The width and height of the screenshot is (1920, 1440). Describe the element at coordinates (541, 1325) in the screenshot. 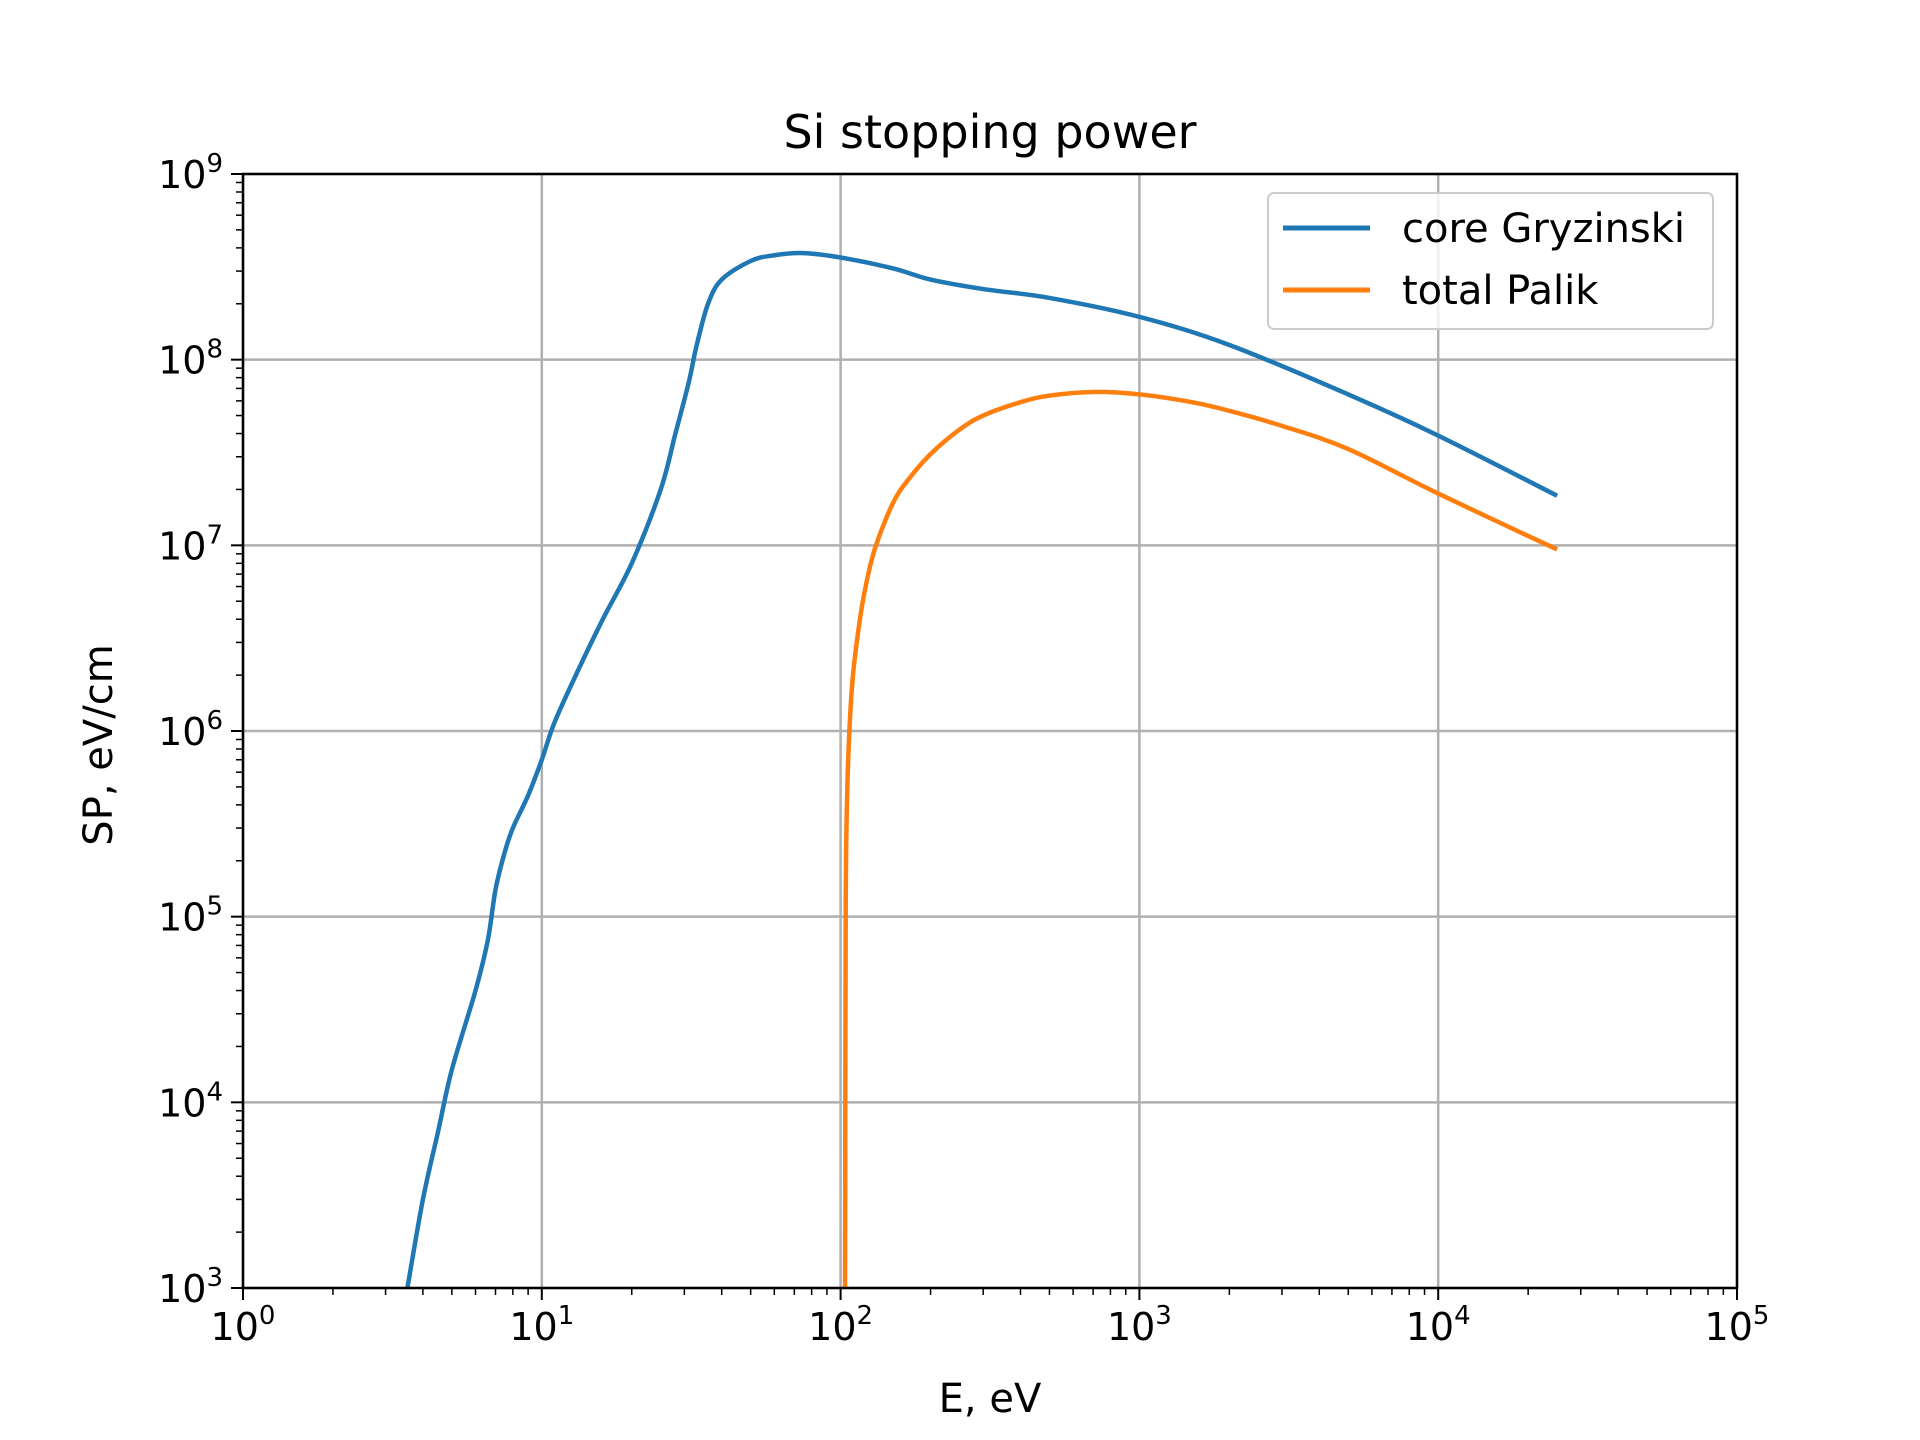

I see `x-tick-label: 101` at that location.